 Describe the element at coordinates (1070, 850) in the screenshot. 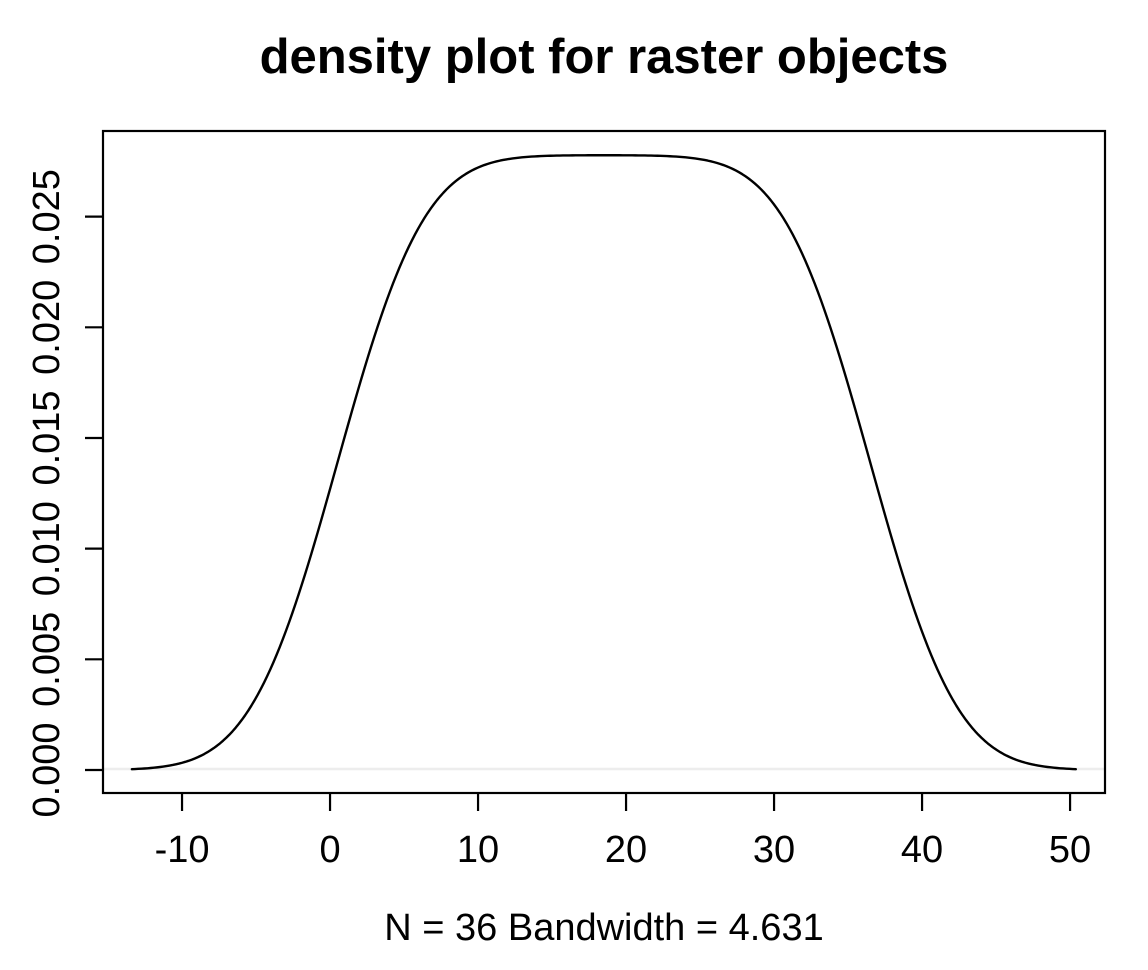

I see `x-axis-tick-label: 50` at that location.